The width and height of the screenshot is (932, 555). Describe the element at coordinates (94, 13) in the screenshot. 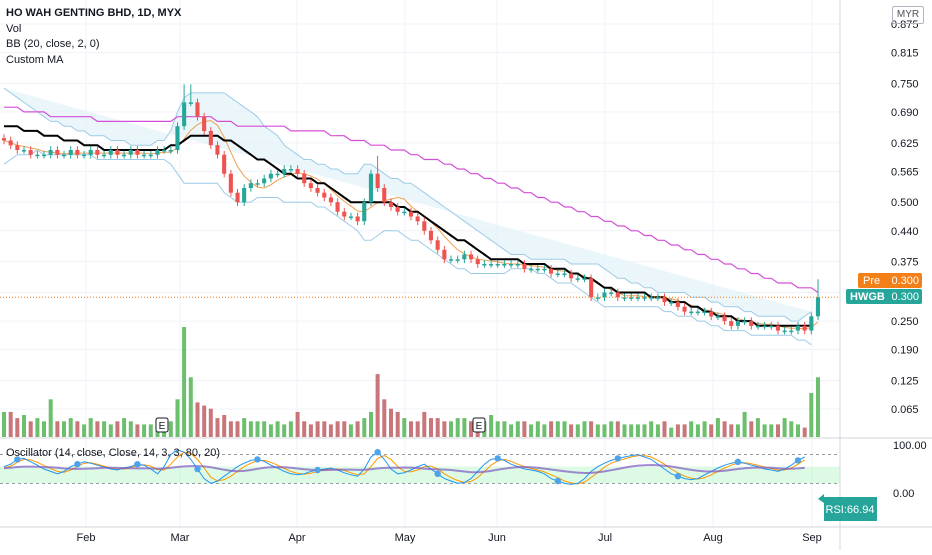

I see `symbol-title: HO WAH GENTING BHD, 1D, MYX` at that location.